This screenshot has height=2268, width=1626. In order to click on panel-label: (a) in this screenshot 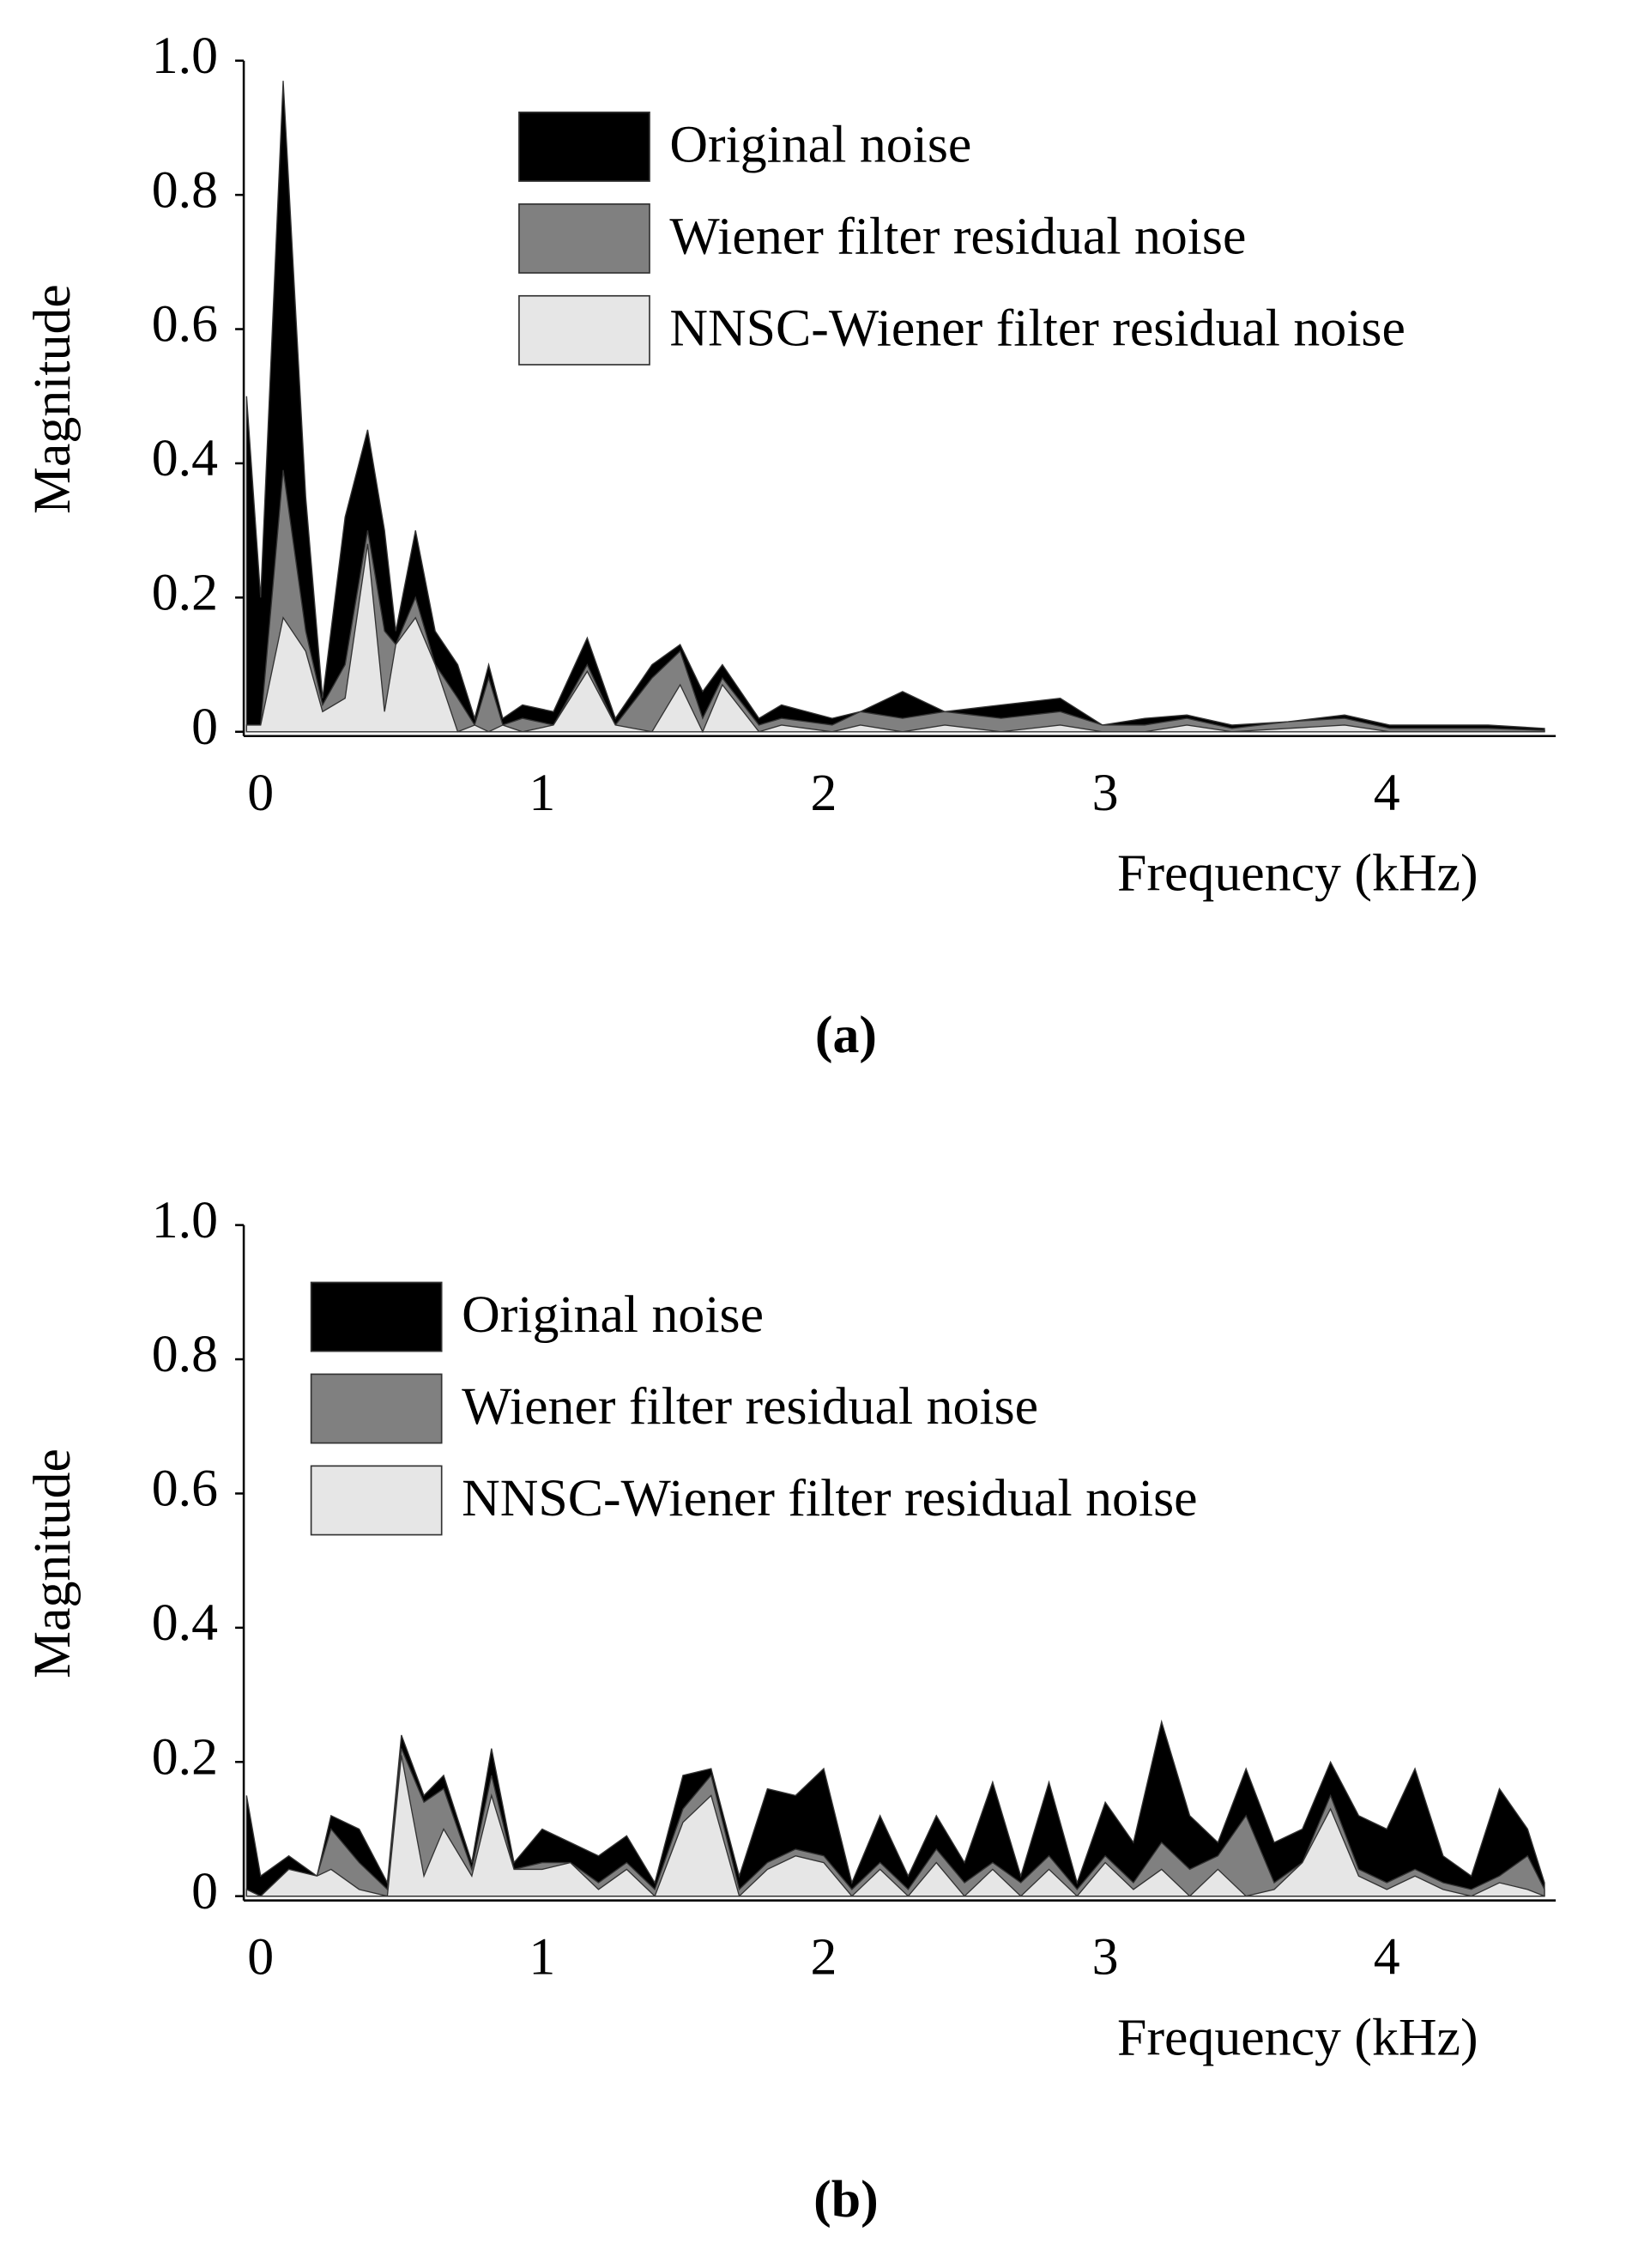, I will do `click(846, 1035)`.